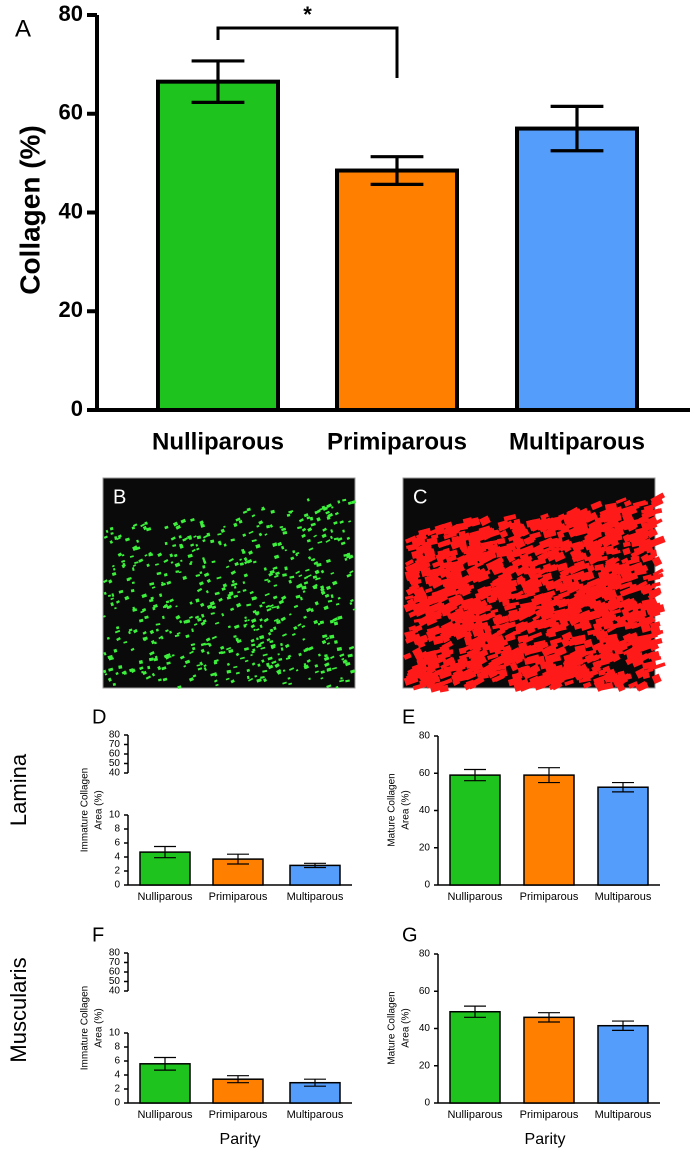  I want to click on panel-label: B, so click(119, 497).